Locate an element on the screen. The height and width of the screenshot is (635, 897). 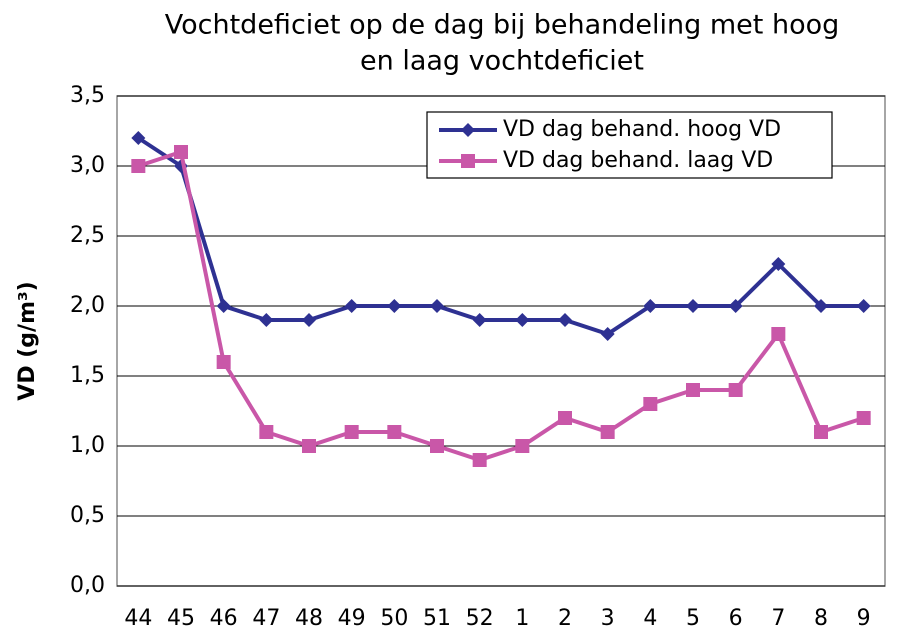
x-tick-label: 4 is located at coordinates (650, 618).